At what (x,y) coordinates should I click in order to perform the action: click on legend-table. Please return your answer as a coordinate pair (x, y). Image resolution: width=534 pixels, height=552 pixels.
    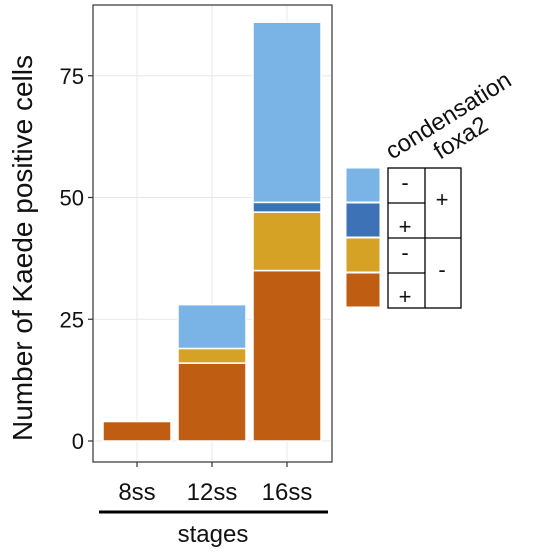
    Looking at the image, I should click on (424, 238).